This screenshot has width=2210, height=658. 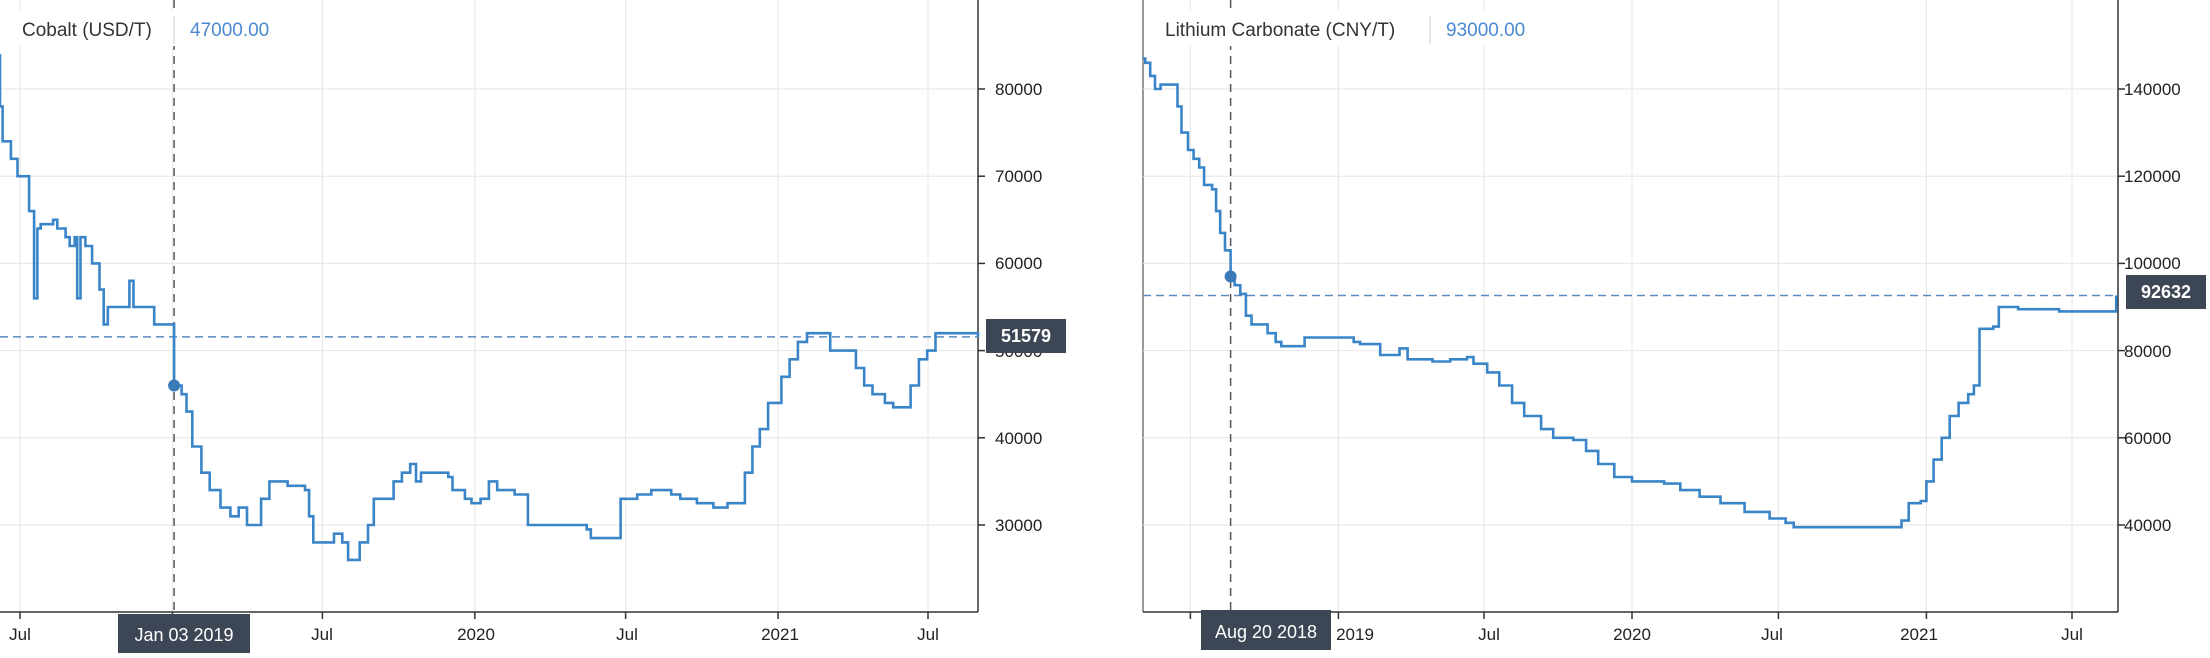 I want to click on date-badge-text: Aug 20 2018, so click(x=1266, y=632).